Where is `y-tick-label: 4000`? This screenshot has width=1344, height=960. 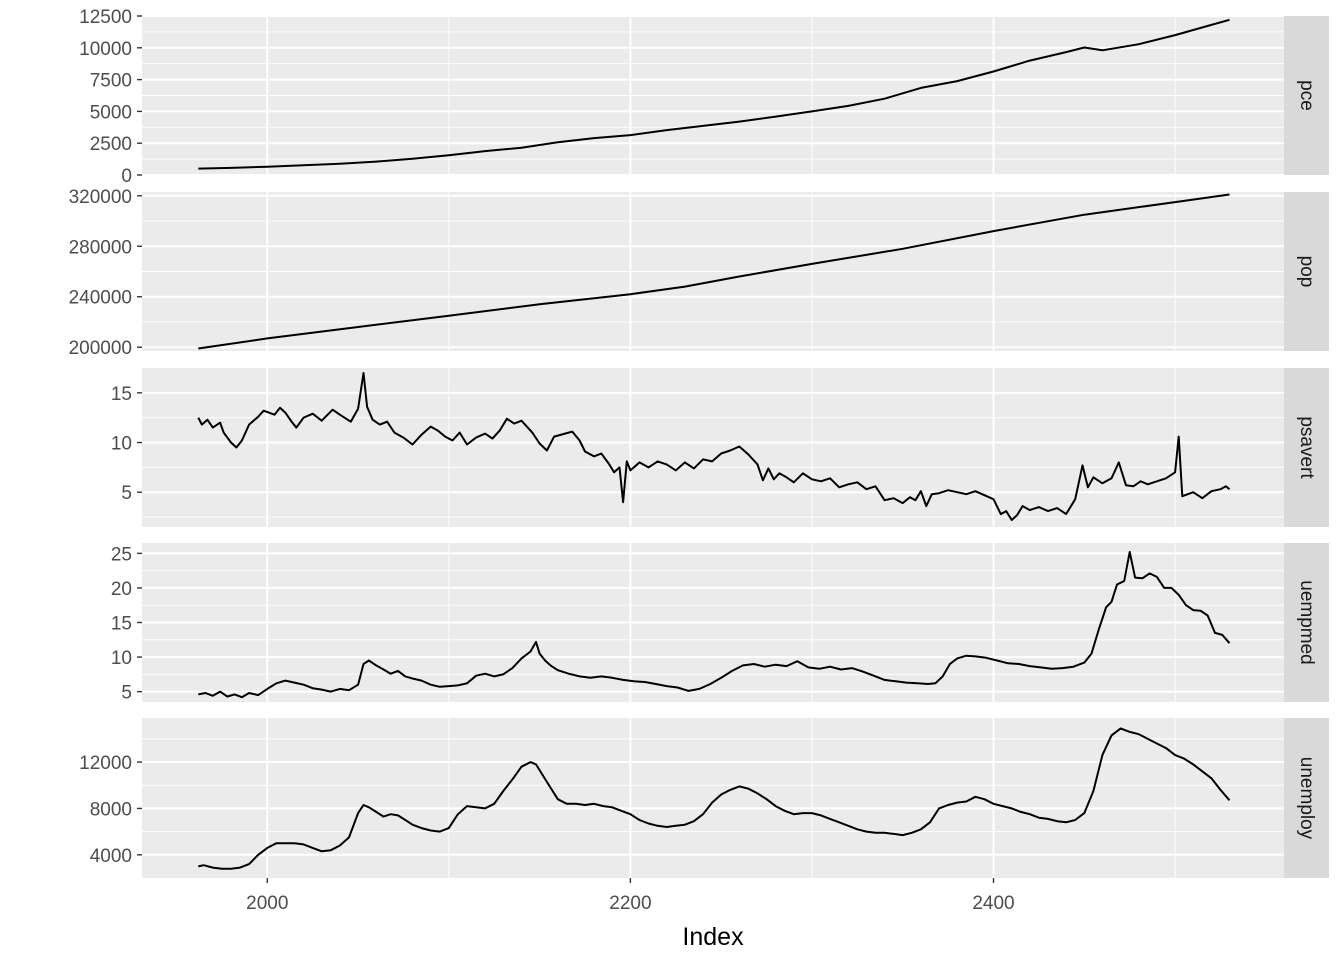
y-tick-label: 4000 is located at coordinates (111, 856).